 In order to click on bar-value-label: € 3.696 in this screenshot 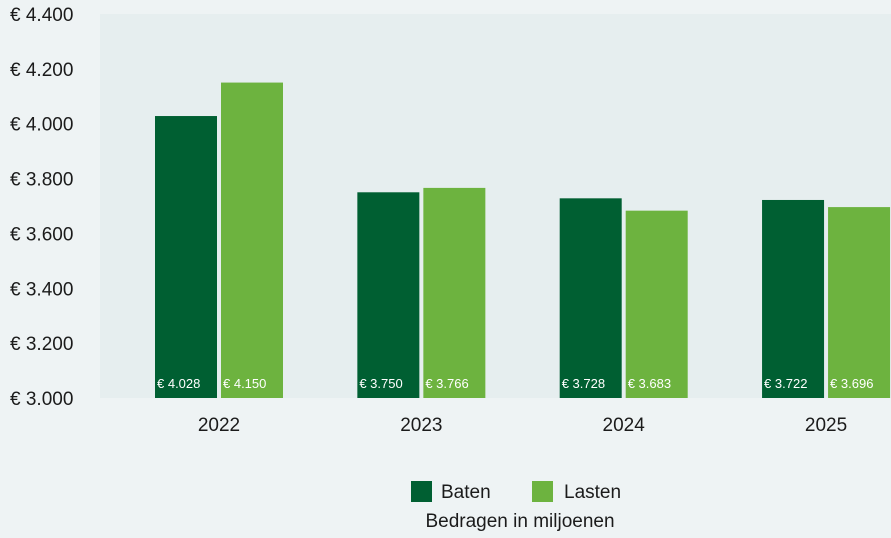, I will do `click(851, 383)`.